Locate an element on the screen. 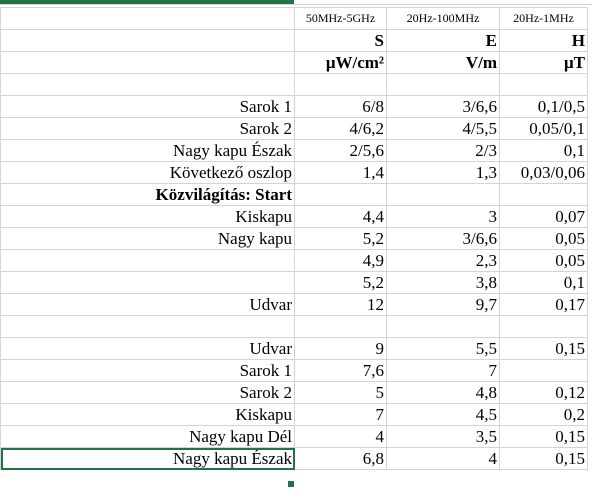 This screenshot has width=592, height=496. table-row: Nagy kapu Észak 6,8 4 0,15 is located at coordinates (294, 458).